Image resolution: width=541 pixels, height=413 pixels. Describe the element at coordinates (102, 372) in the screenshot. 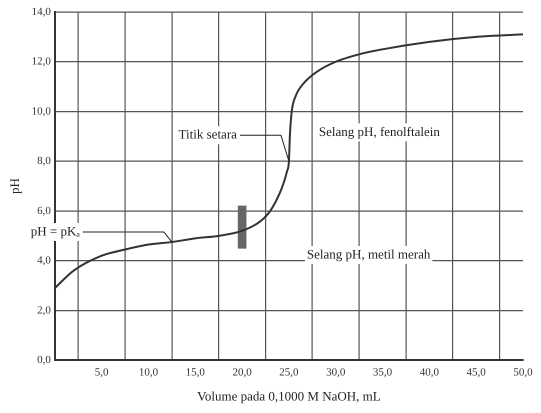

I see `x-tick-label: 5,0` at that location.